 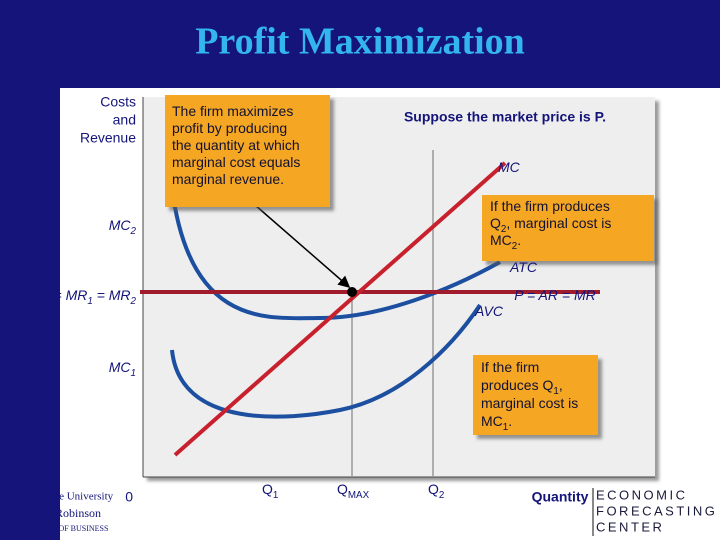 I want to click on curve-label: ATC, so click(x=523, y=267).